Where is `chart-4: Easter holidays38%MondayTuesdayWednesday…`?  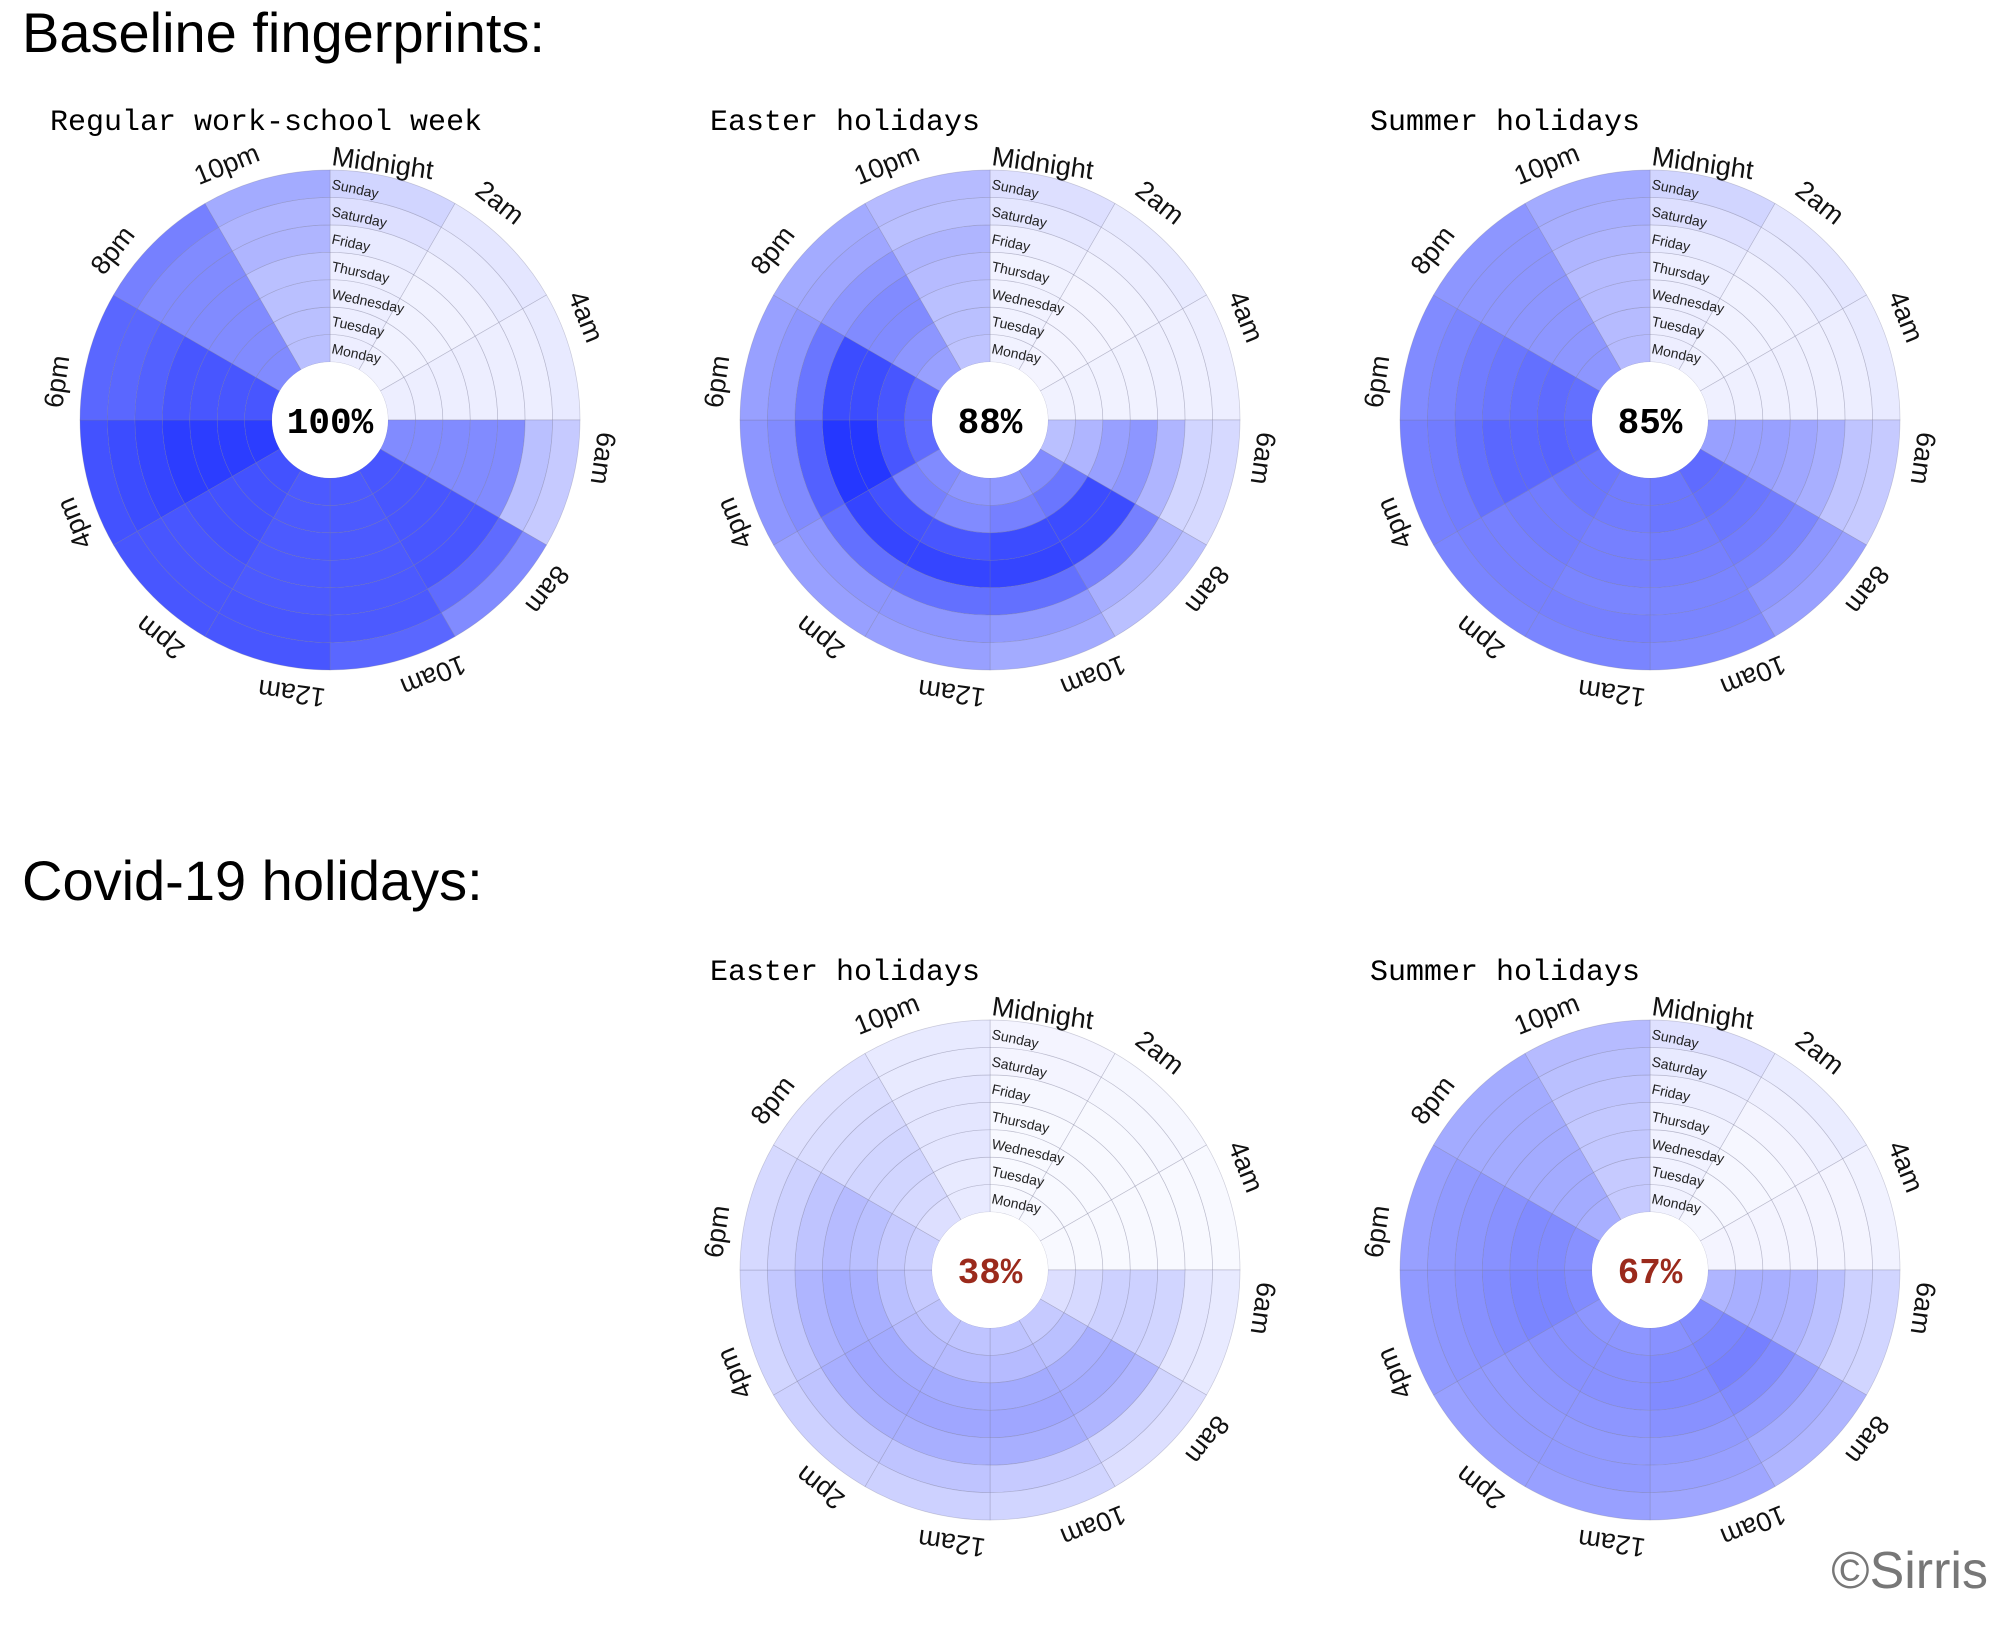 chart-4: Easter holidays38%MondayTuesdayWednesday… is located at coordinates (989, 1259).